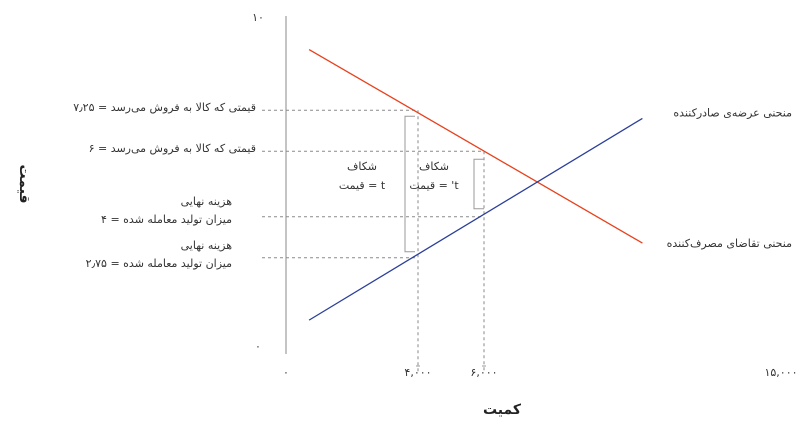 This screenshot has height=439, width=810. What do you see at coordinates (159, 263) in the screenshot?
I see `marginal-cost-label: میزان تولید معامله شده = ۲٫۷۵` at bounding box center [159, 263].